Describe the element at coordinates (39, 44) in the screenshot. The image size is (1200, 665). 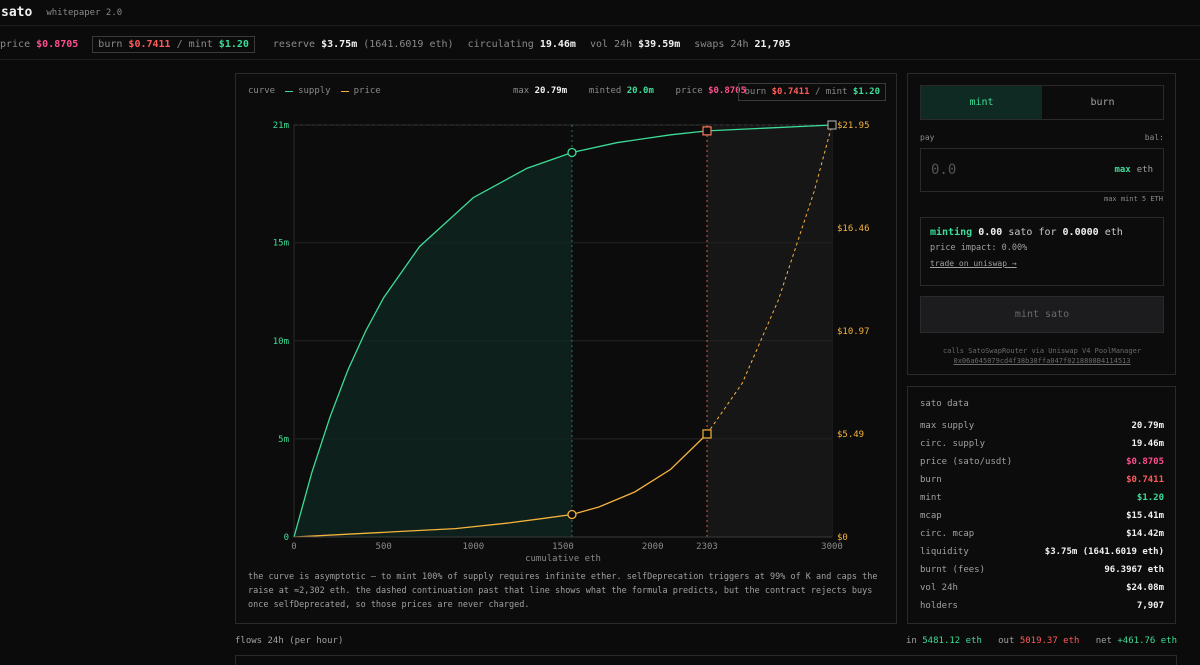
I see `ticker-price: price $0.8705` at that location.